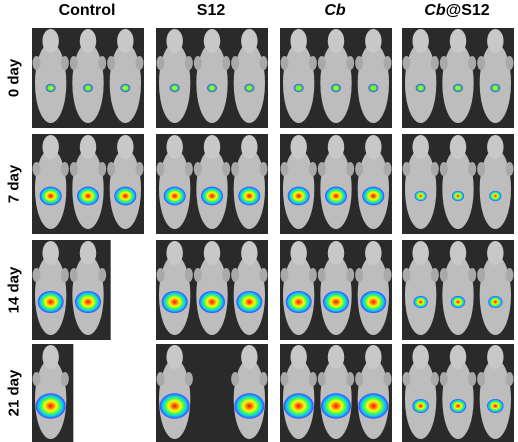 The height and width of the screenshot is (442, 518). I want to click on column-header-cb: Cb, so click(335, 10).